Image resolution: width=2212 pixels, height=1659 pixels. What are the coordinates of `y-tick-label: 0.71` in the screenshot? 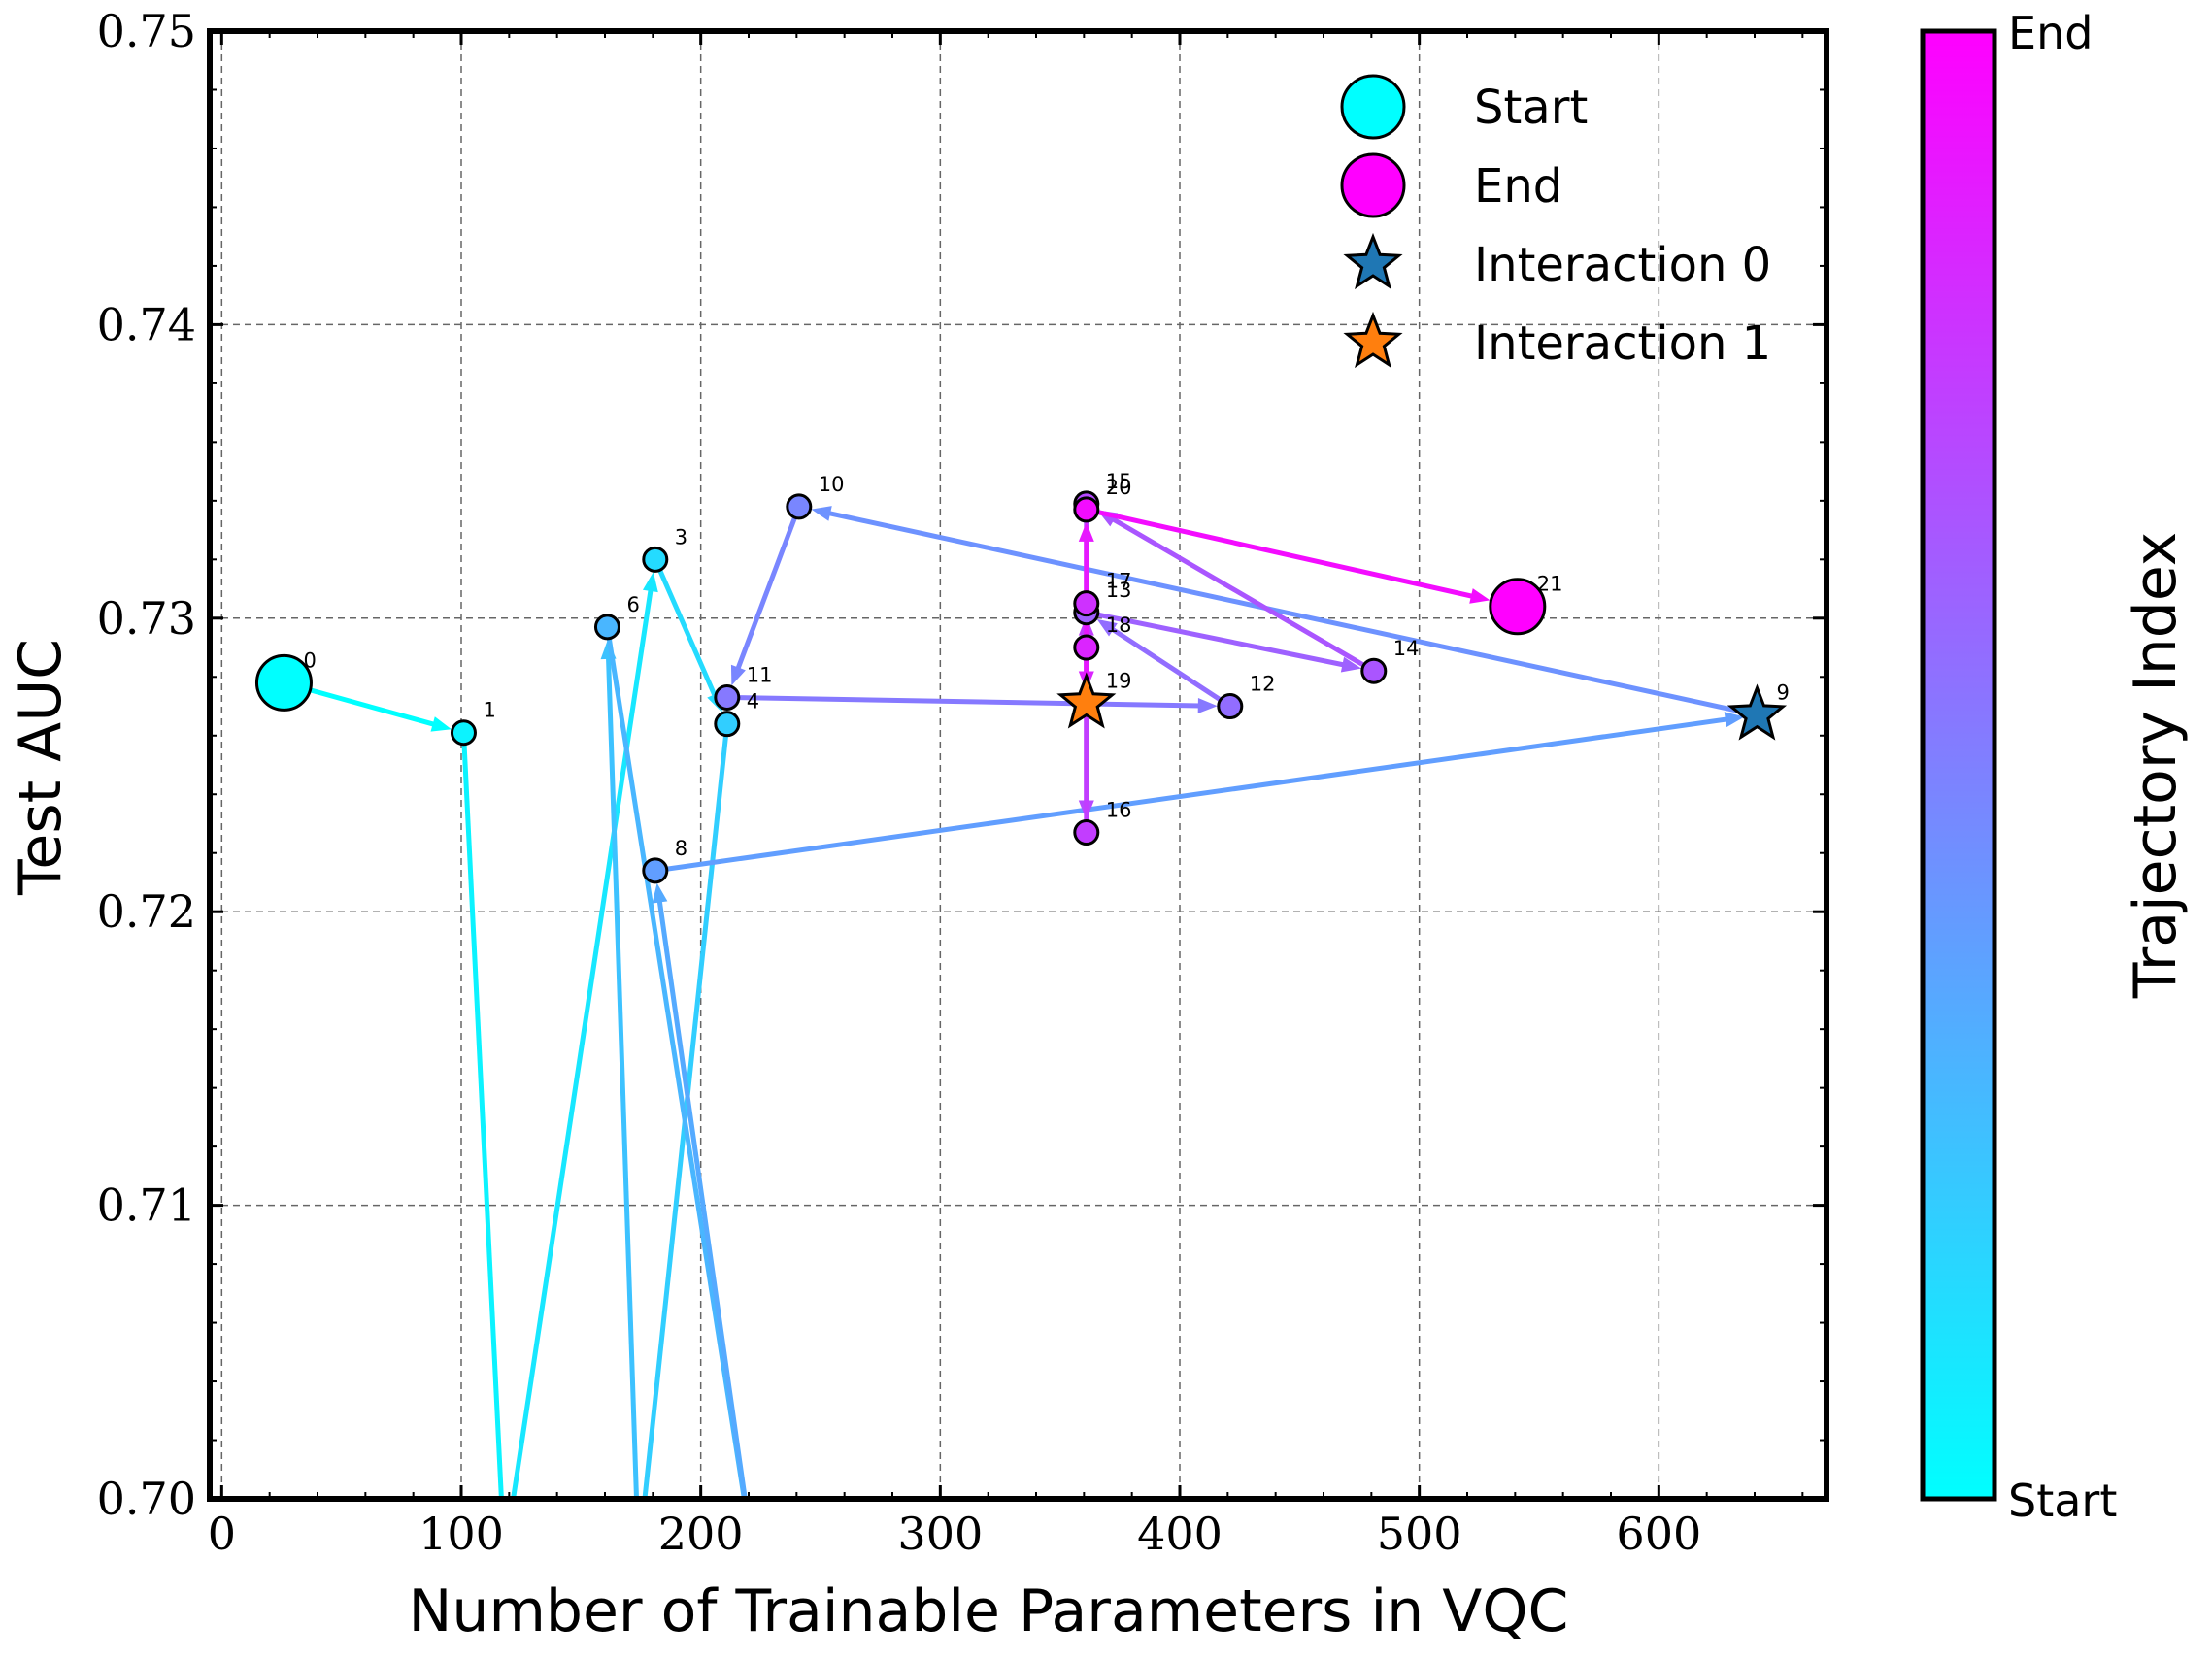 It's located at (146, 1205).